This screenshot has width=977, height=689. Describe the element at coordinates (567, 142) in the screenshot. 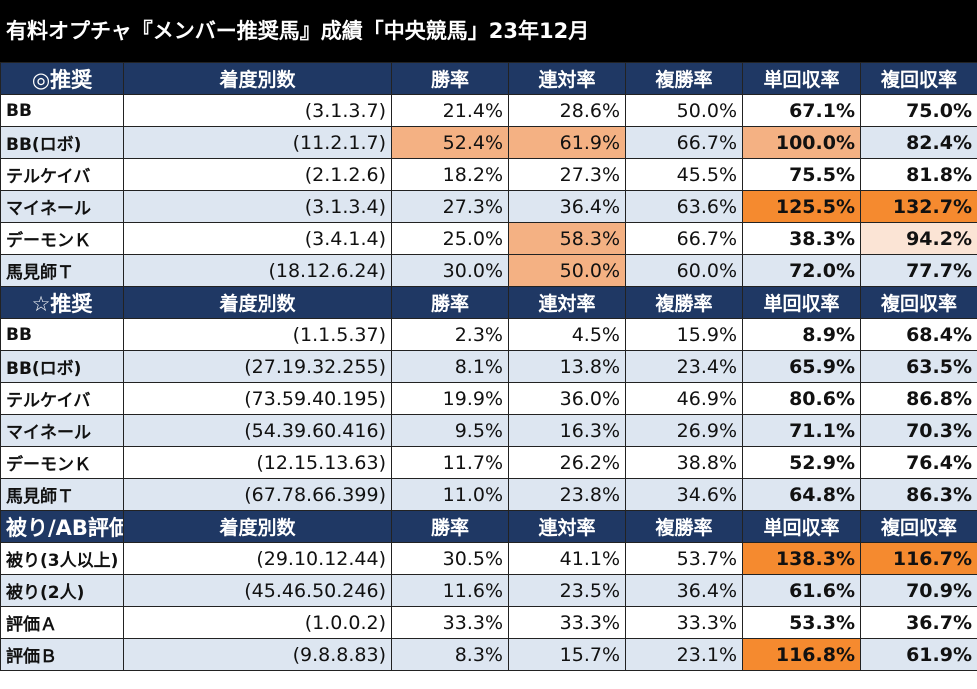

I see `rate-cell: 61.9%` at that location.